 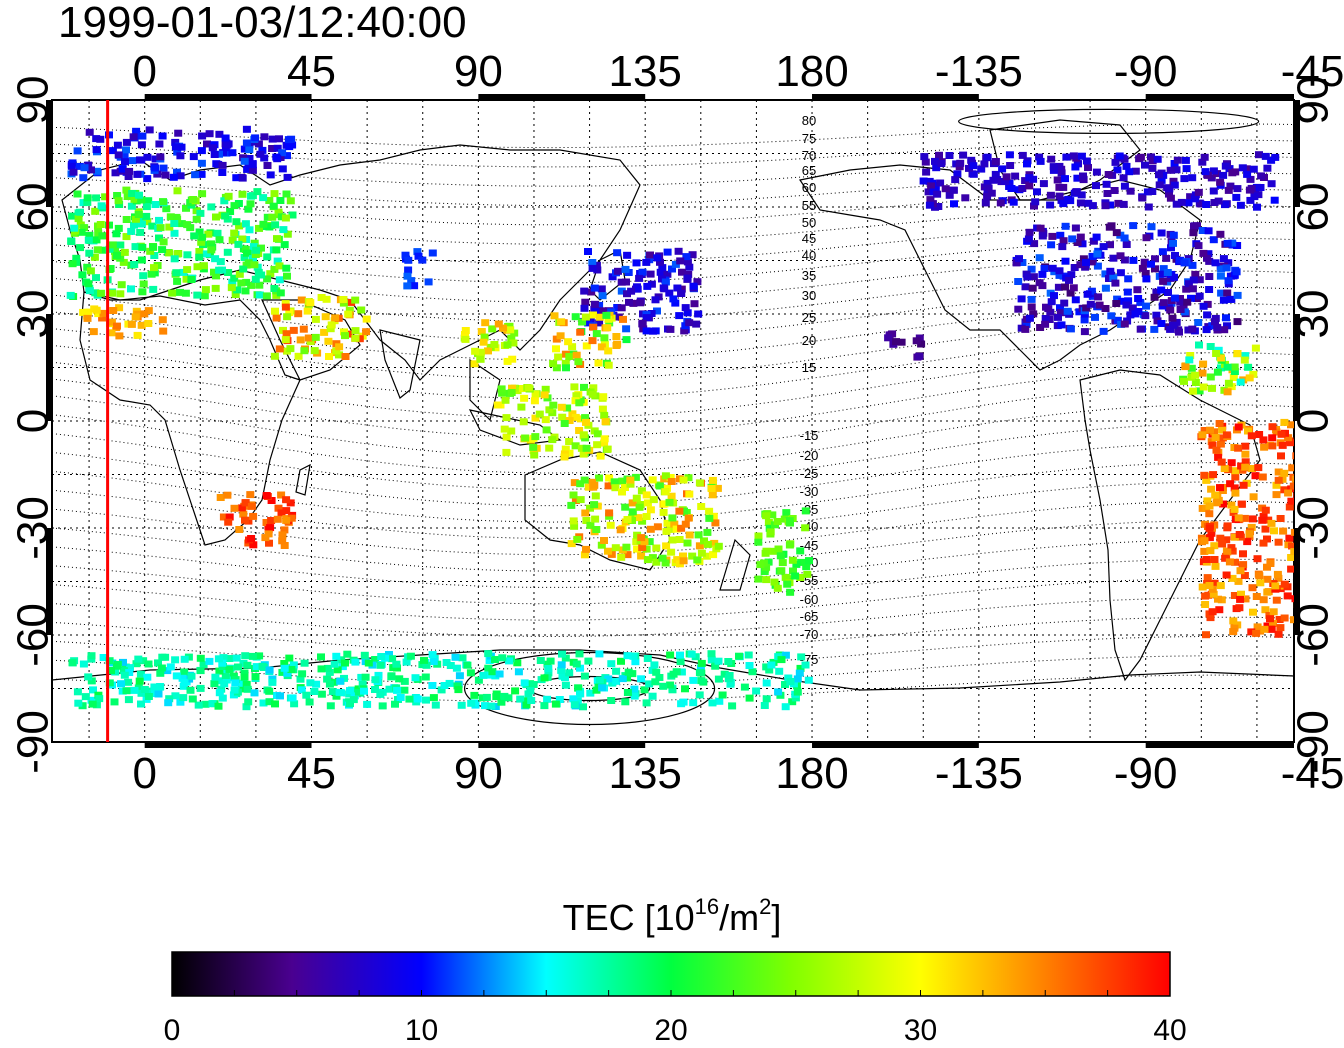 I want to click on bottom-lon-tick-label: -45, so click(x=1312, y=773).